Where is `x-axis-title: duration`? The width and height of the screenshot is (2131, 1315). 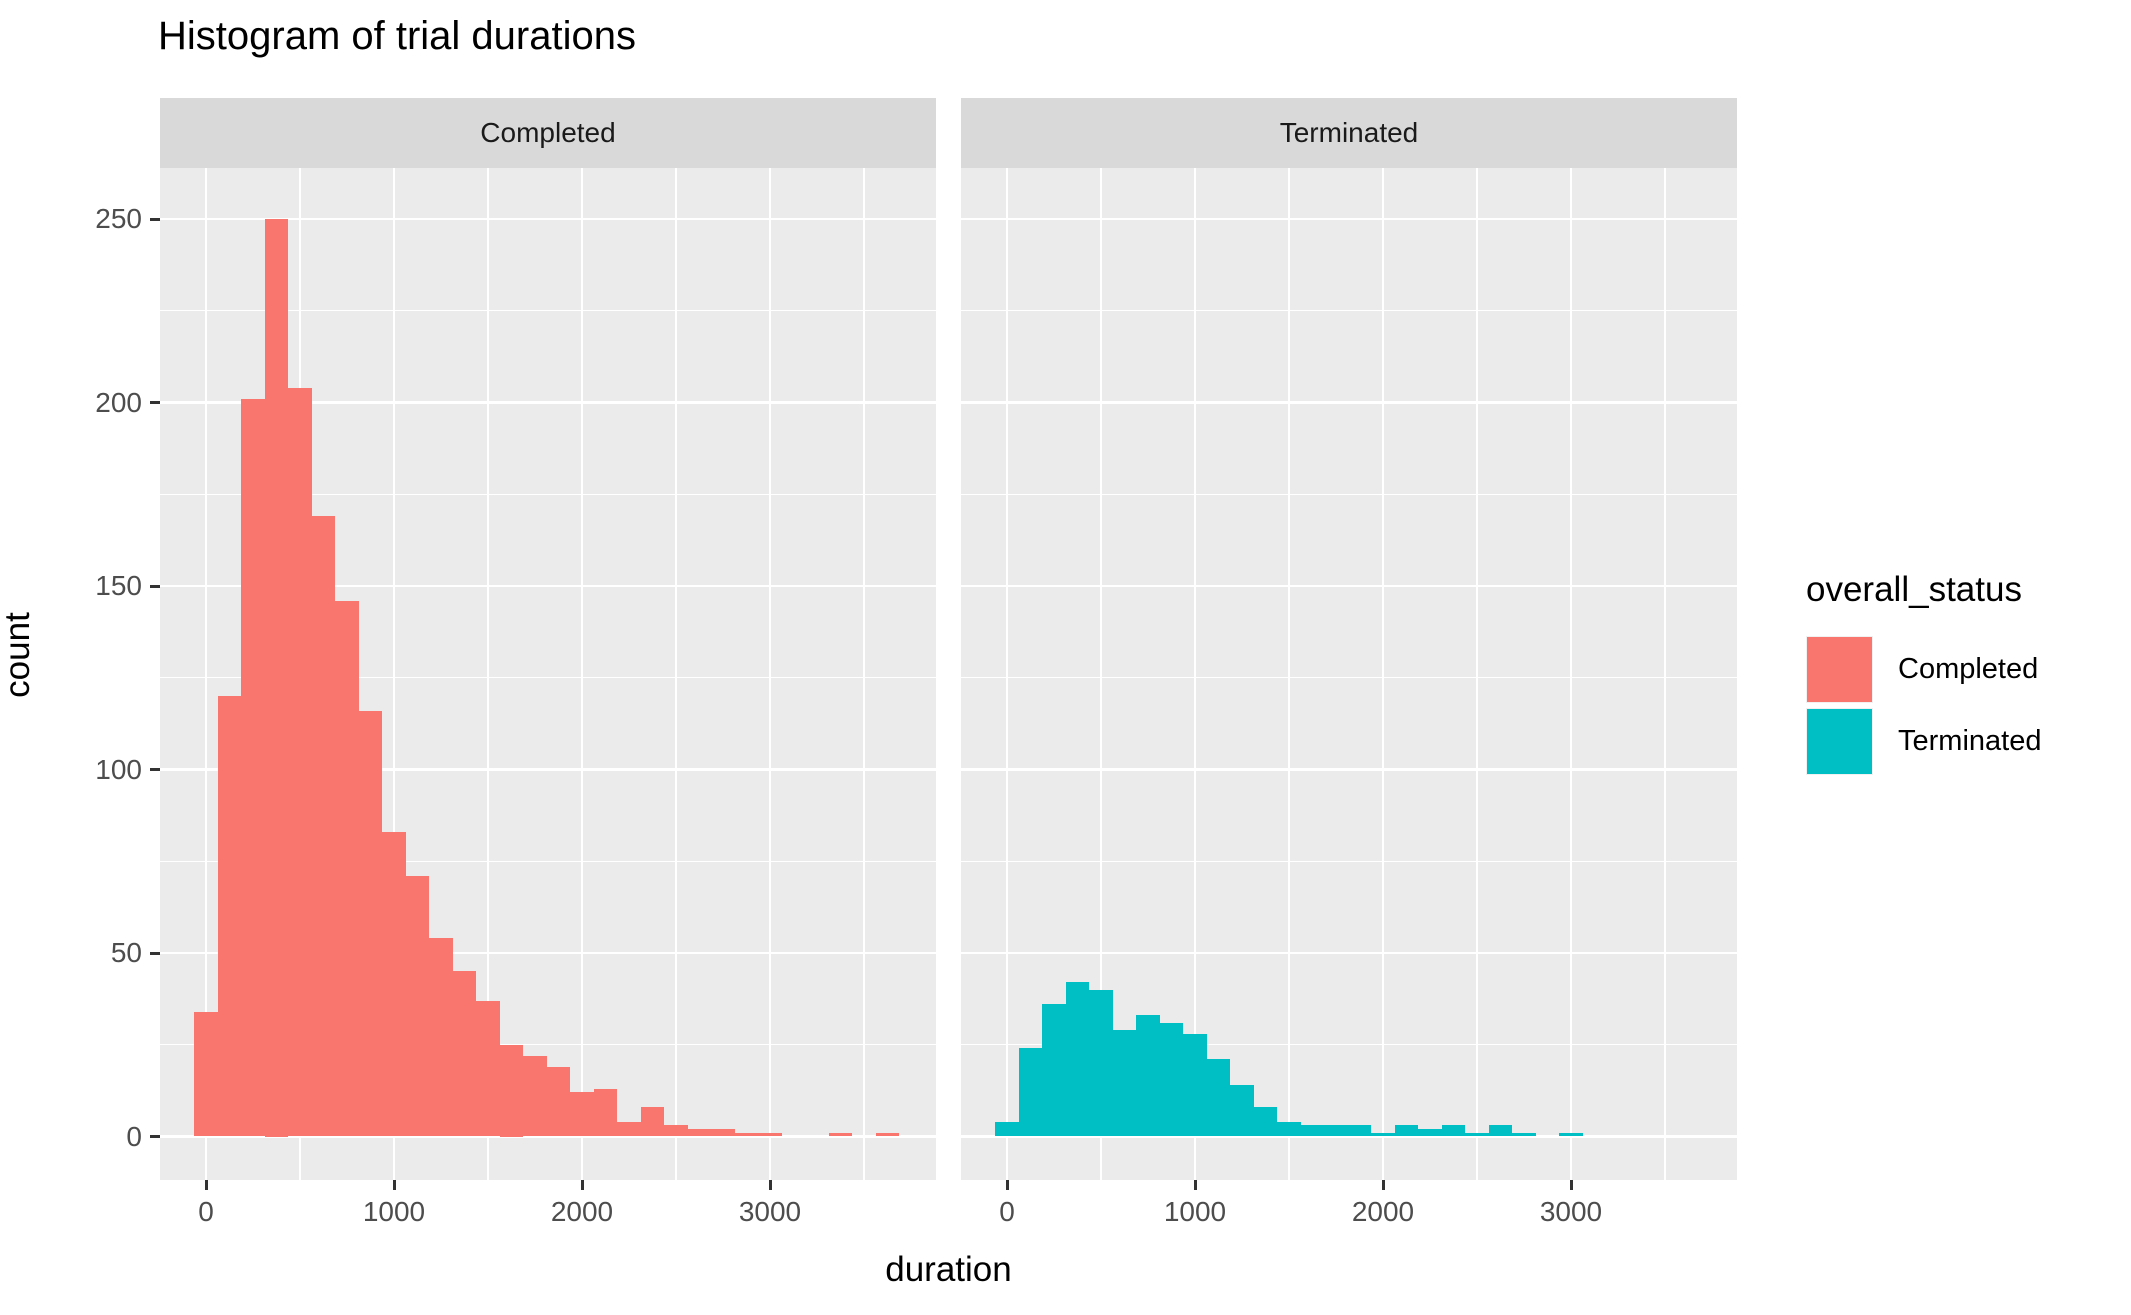
x-axis-title: duration is located at coordinates (948, 1269).